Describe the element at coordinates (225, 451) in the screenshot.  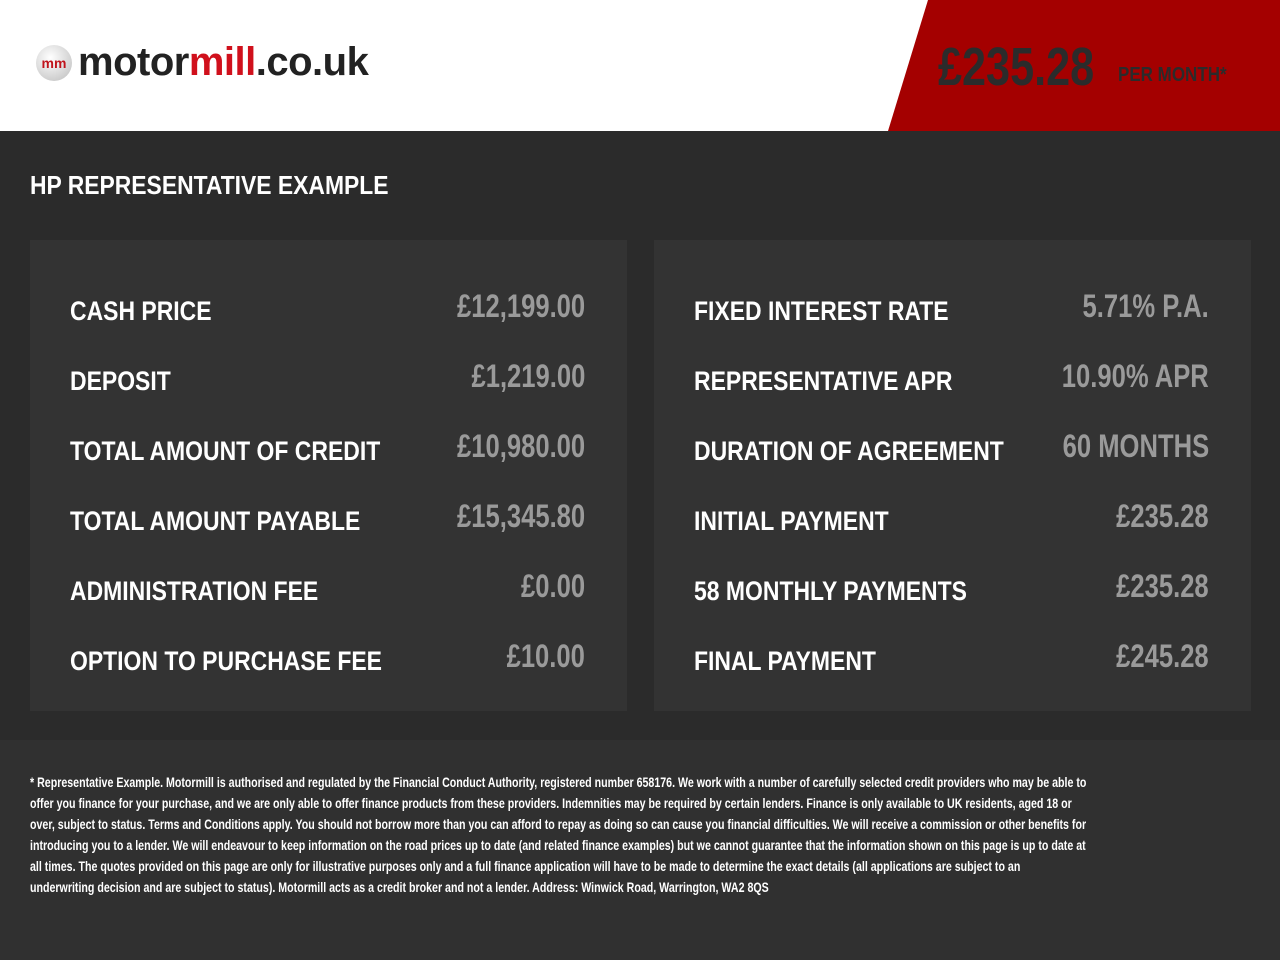
I see `row-label: TOTAL AMOUNT OF CREDIT` at that location.